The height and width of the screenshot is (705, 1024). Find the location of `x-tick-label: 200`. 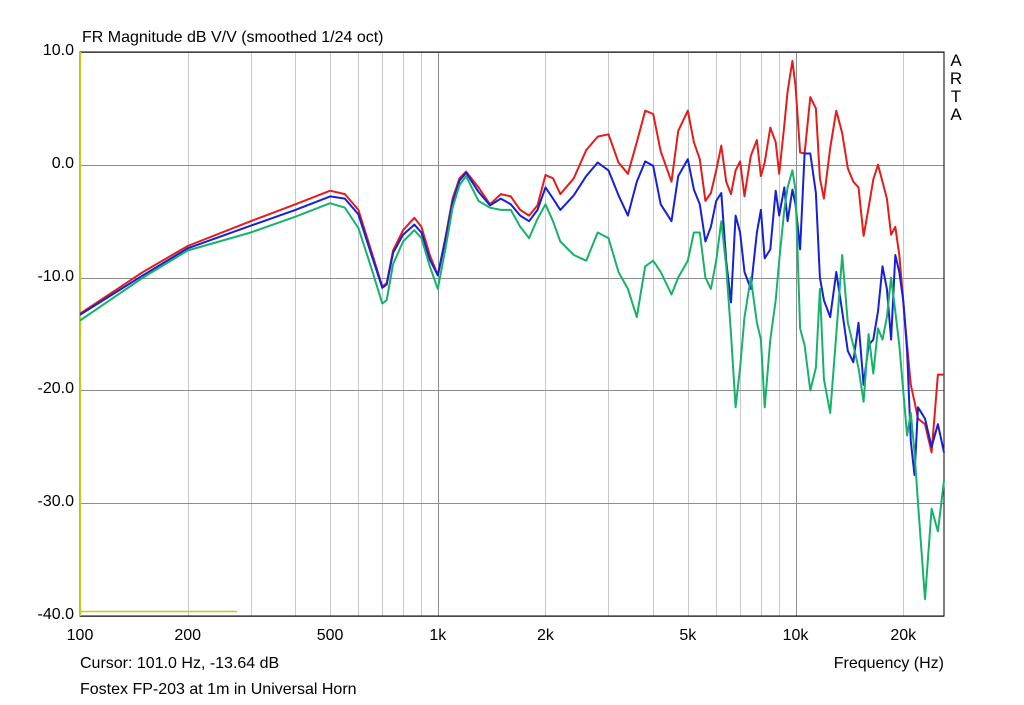

x-tick-label: 200 is located at coordinates (188, 635).